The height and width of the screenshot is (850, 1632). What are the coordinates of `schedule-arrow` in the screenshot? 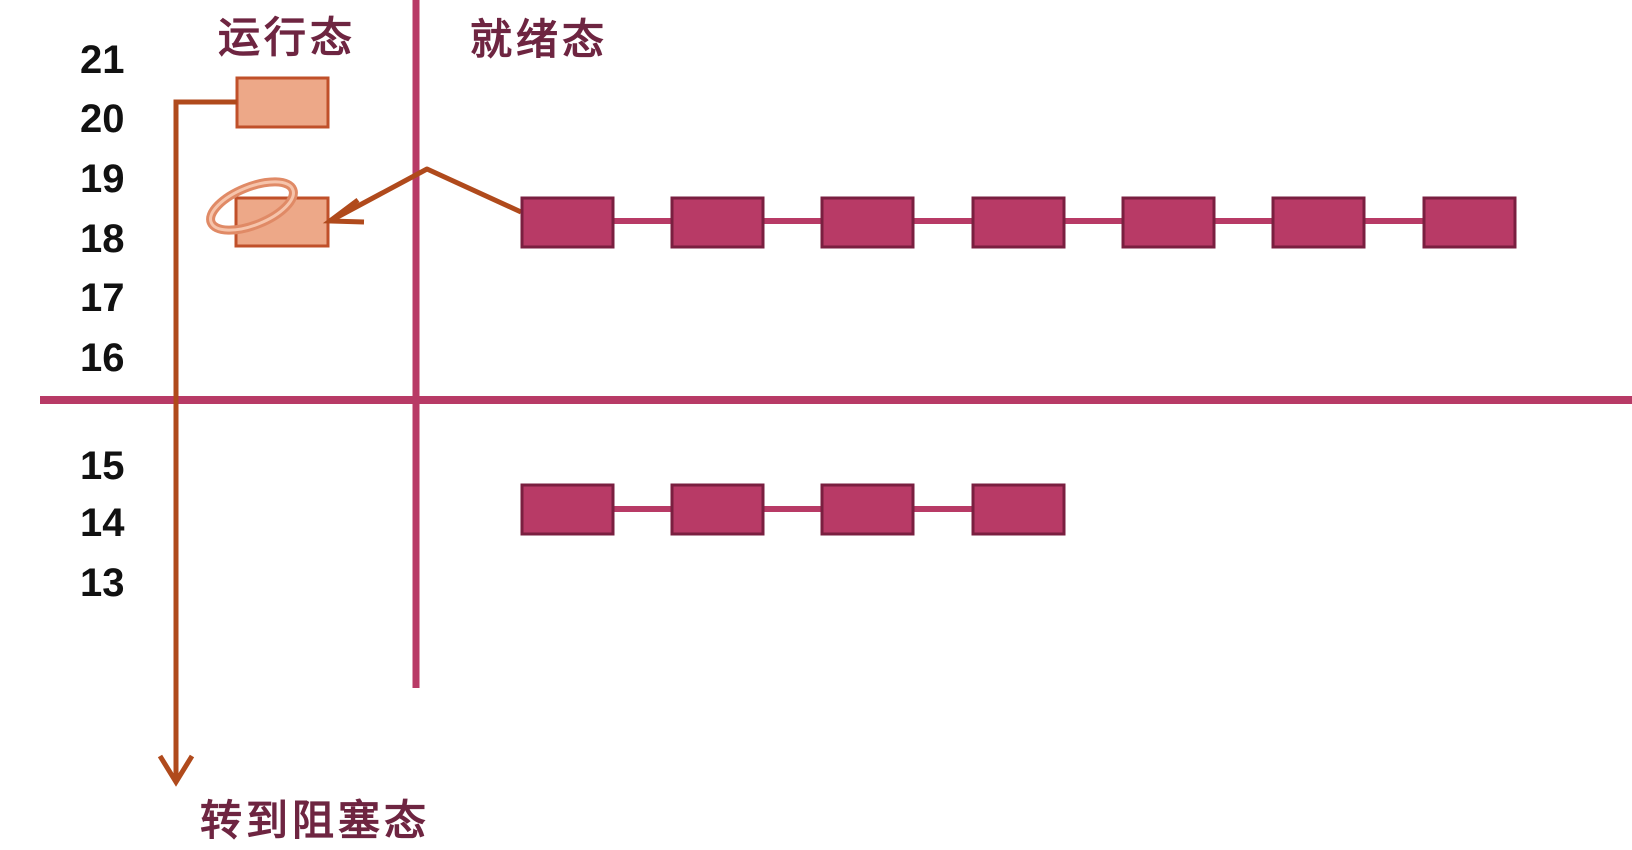 It's located at (425, 195).